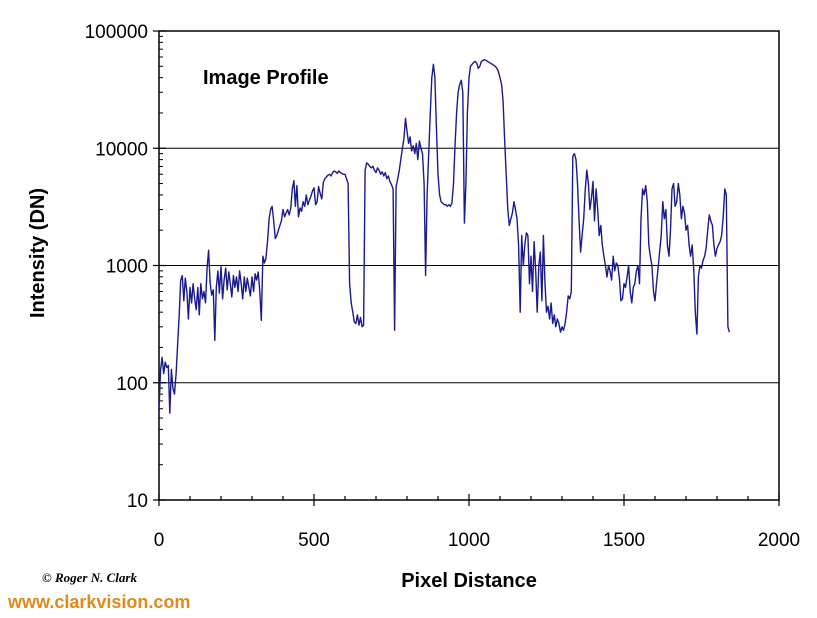  I want to click on x-tick-label: 500, so click(314, 540).